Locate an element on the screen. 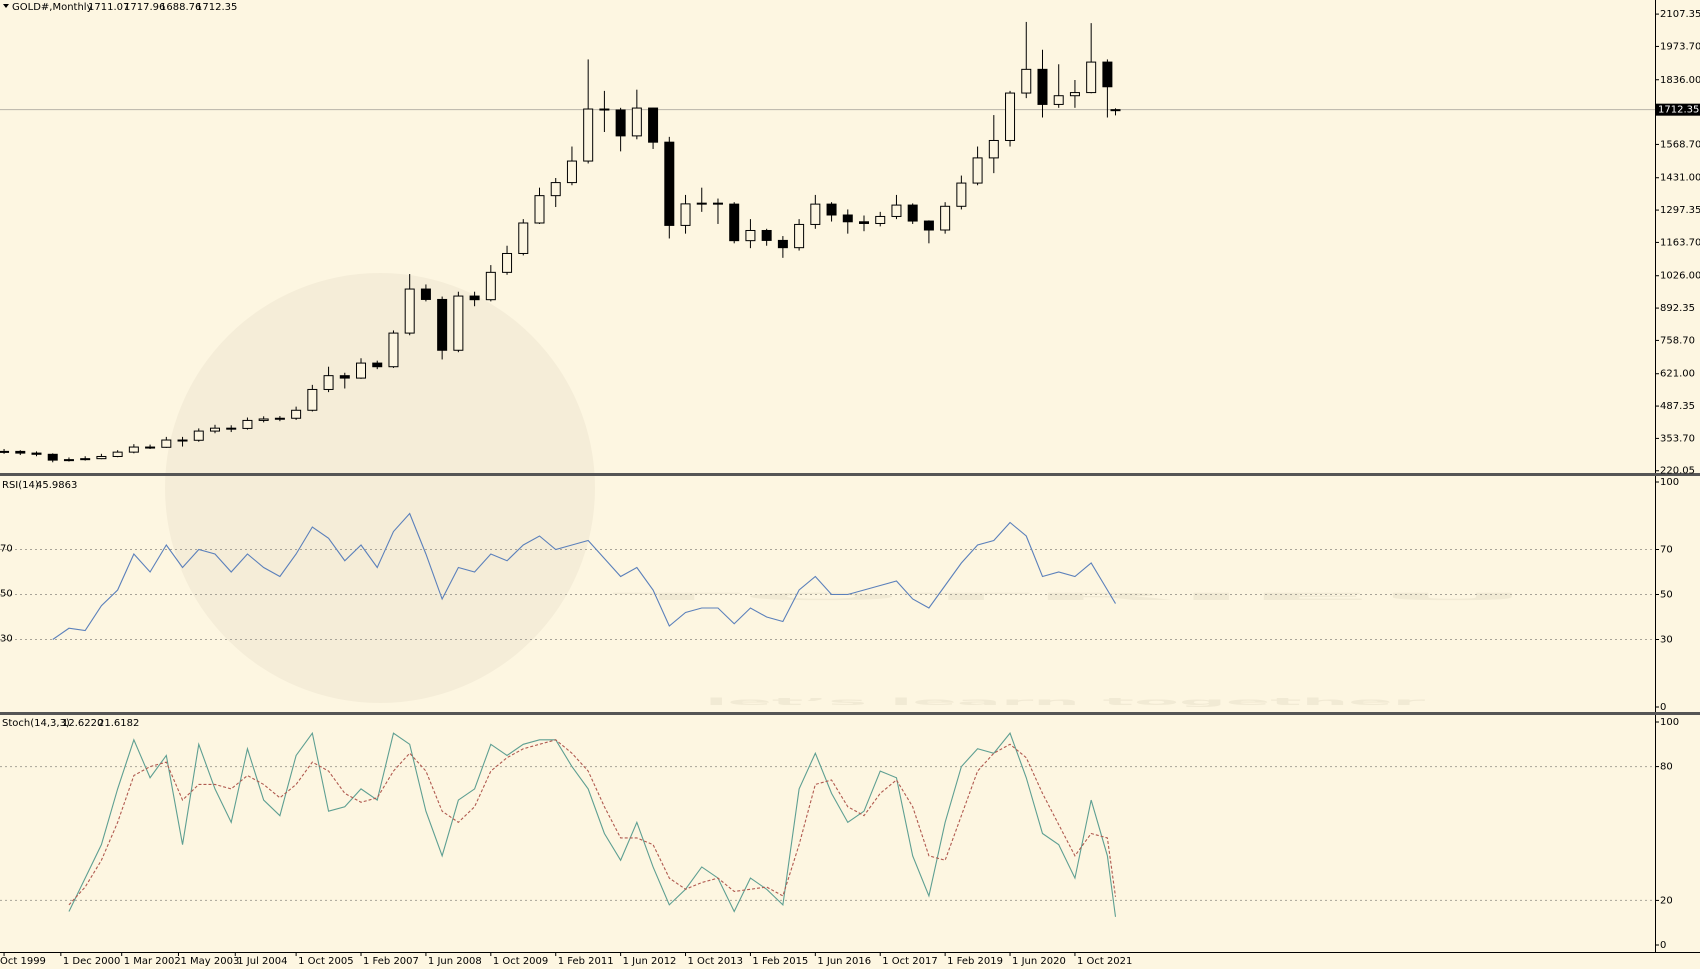 The height and width of the screenshot is (969, 1700). current-price-box is located at coordinates (1678, 109).